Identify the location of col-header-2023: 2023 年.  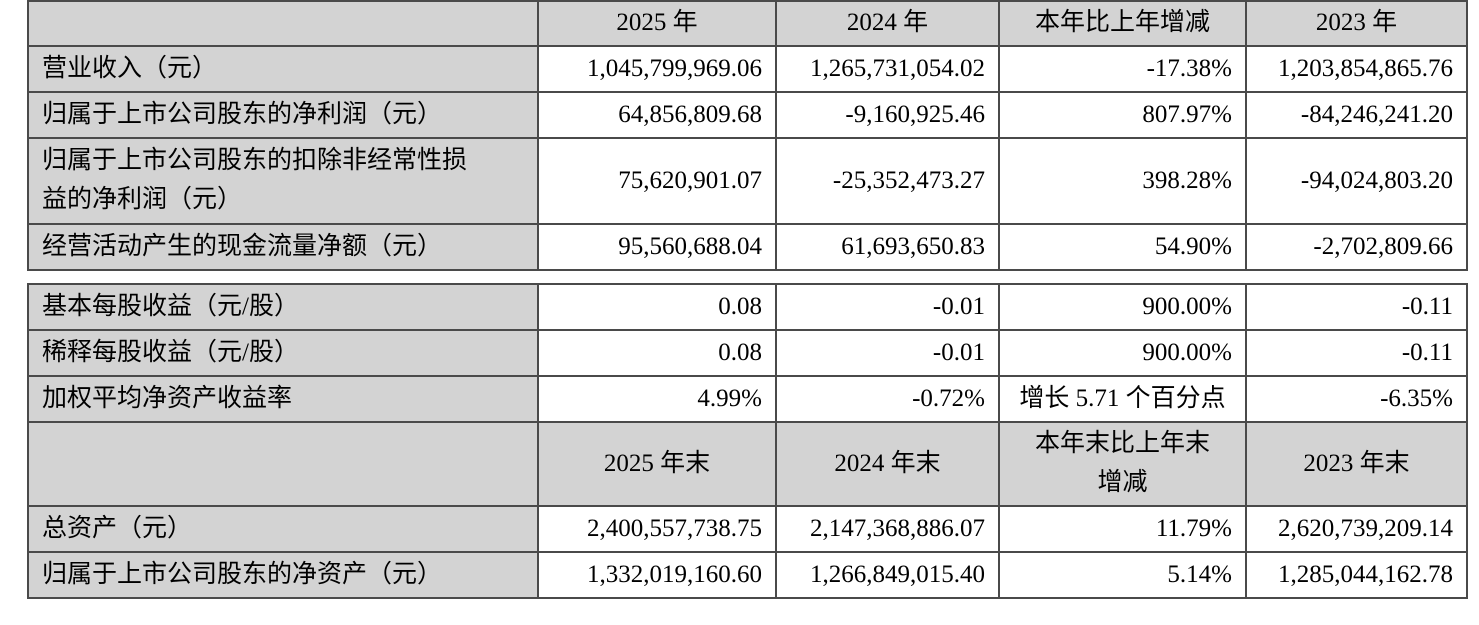
(1356, 23).